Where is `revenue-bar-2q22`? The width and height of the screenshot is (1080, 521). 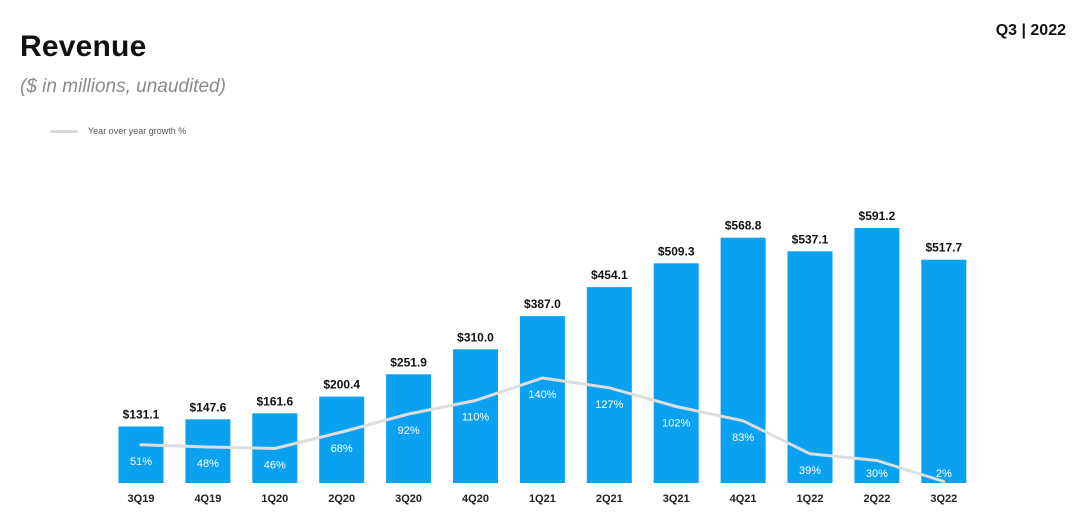 revenue-bar-2q22 is located at coordinates (877, 355).